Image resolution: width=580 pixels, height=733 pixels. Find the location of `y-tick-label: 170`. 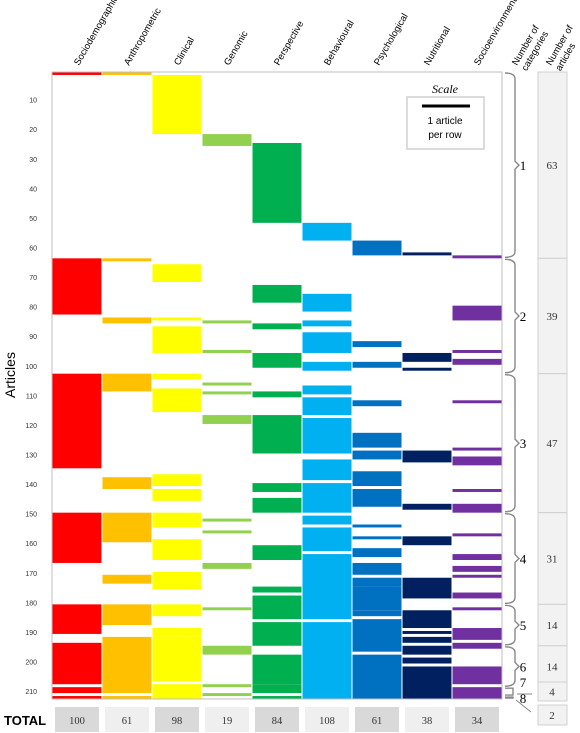

y-tick-label: 170 is located at coordinates (31, 574).